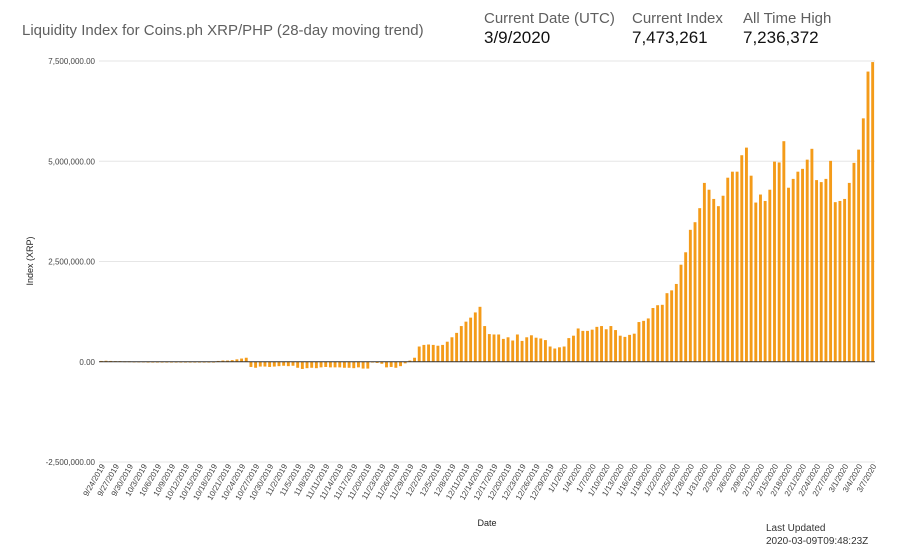 The width and height of the screenshot is (900, 554). Describe the element at coordinates (549, 18) in the screenshot. I see `current-date-label: Current Date (UTC)` at that location.